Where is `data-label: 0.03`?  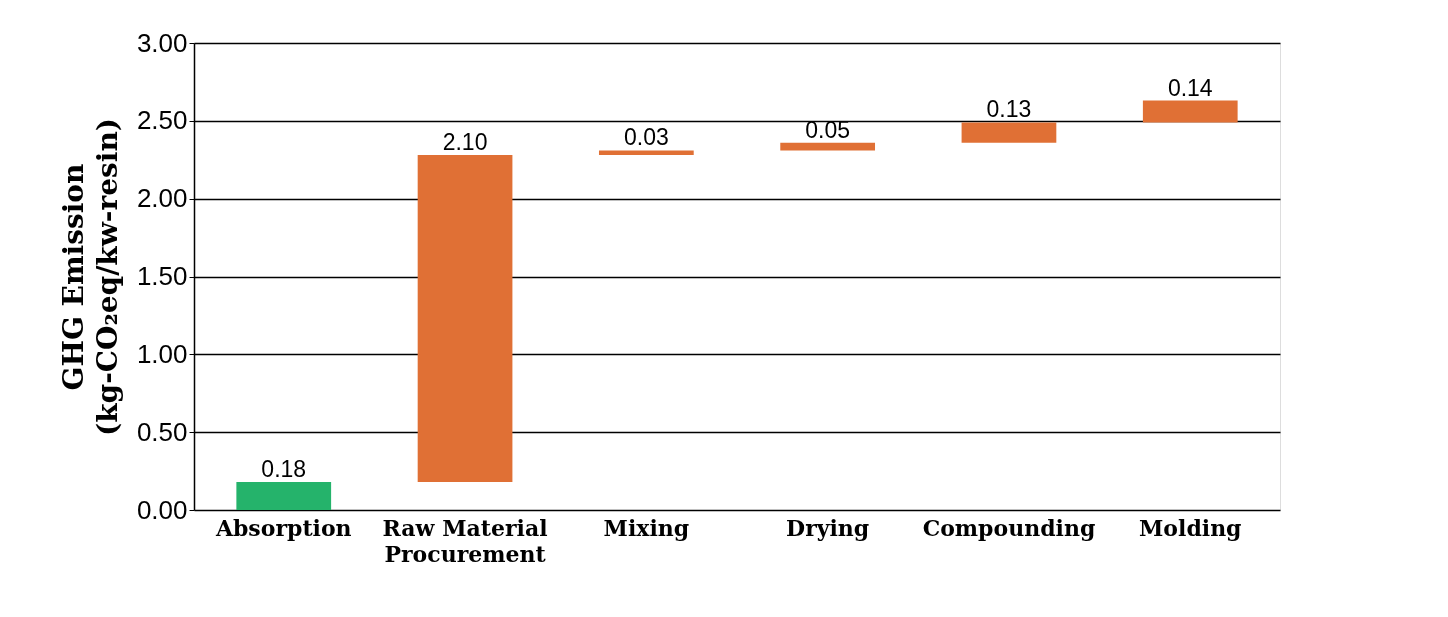
data-label: 0.03 is located at coordinates (646, 137).